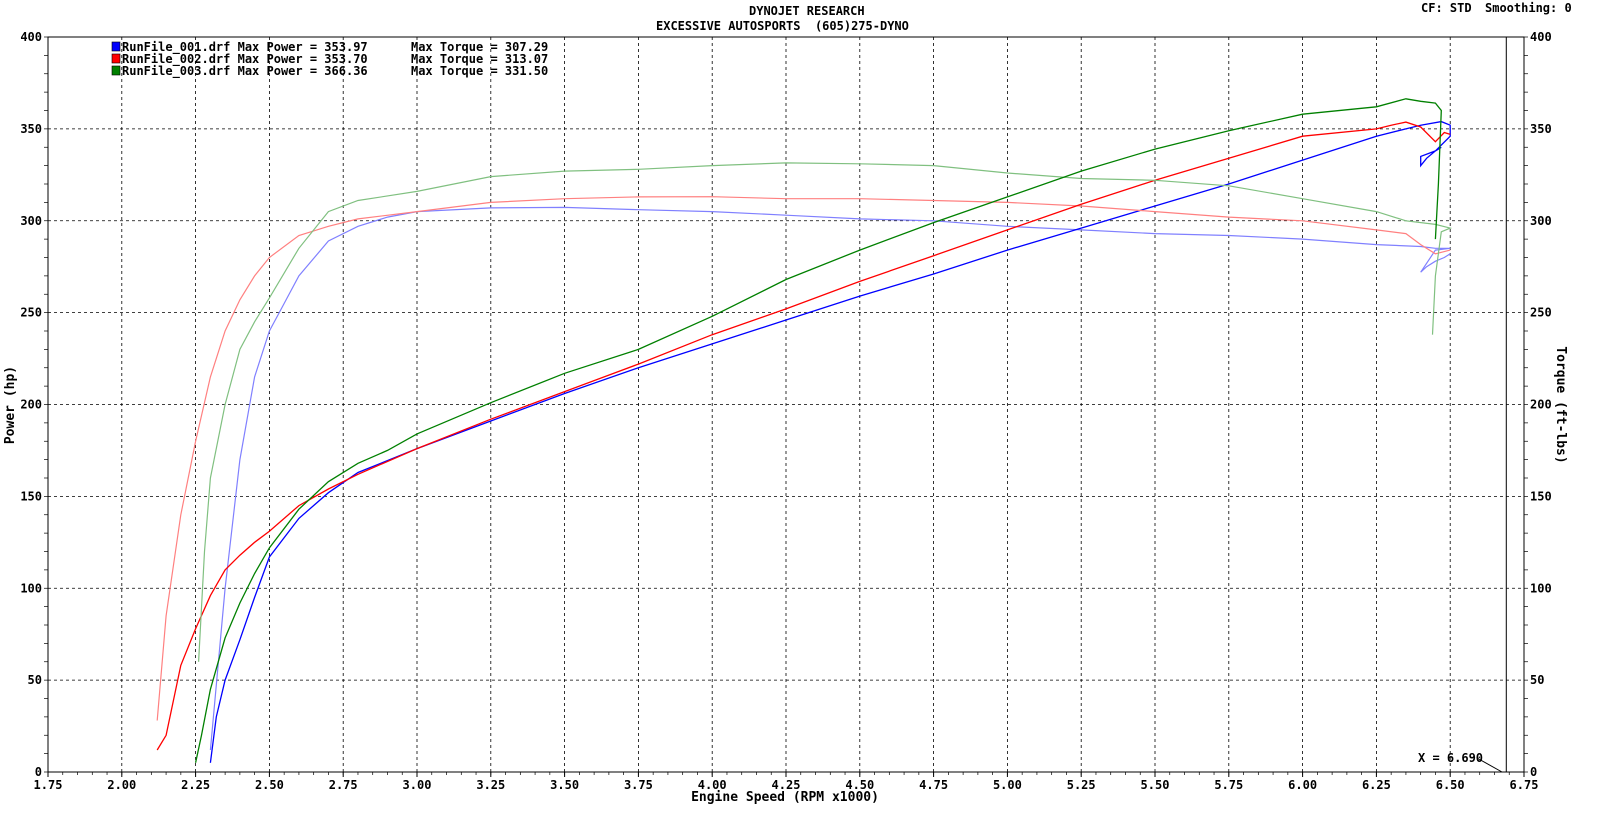 Image resolution: width=1616 pixels, height=829 pixels. Describe the element at coordinates (31, 221) in the screenshot. I see `y-tick-label: 300` at that location.